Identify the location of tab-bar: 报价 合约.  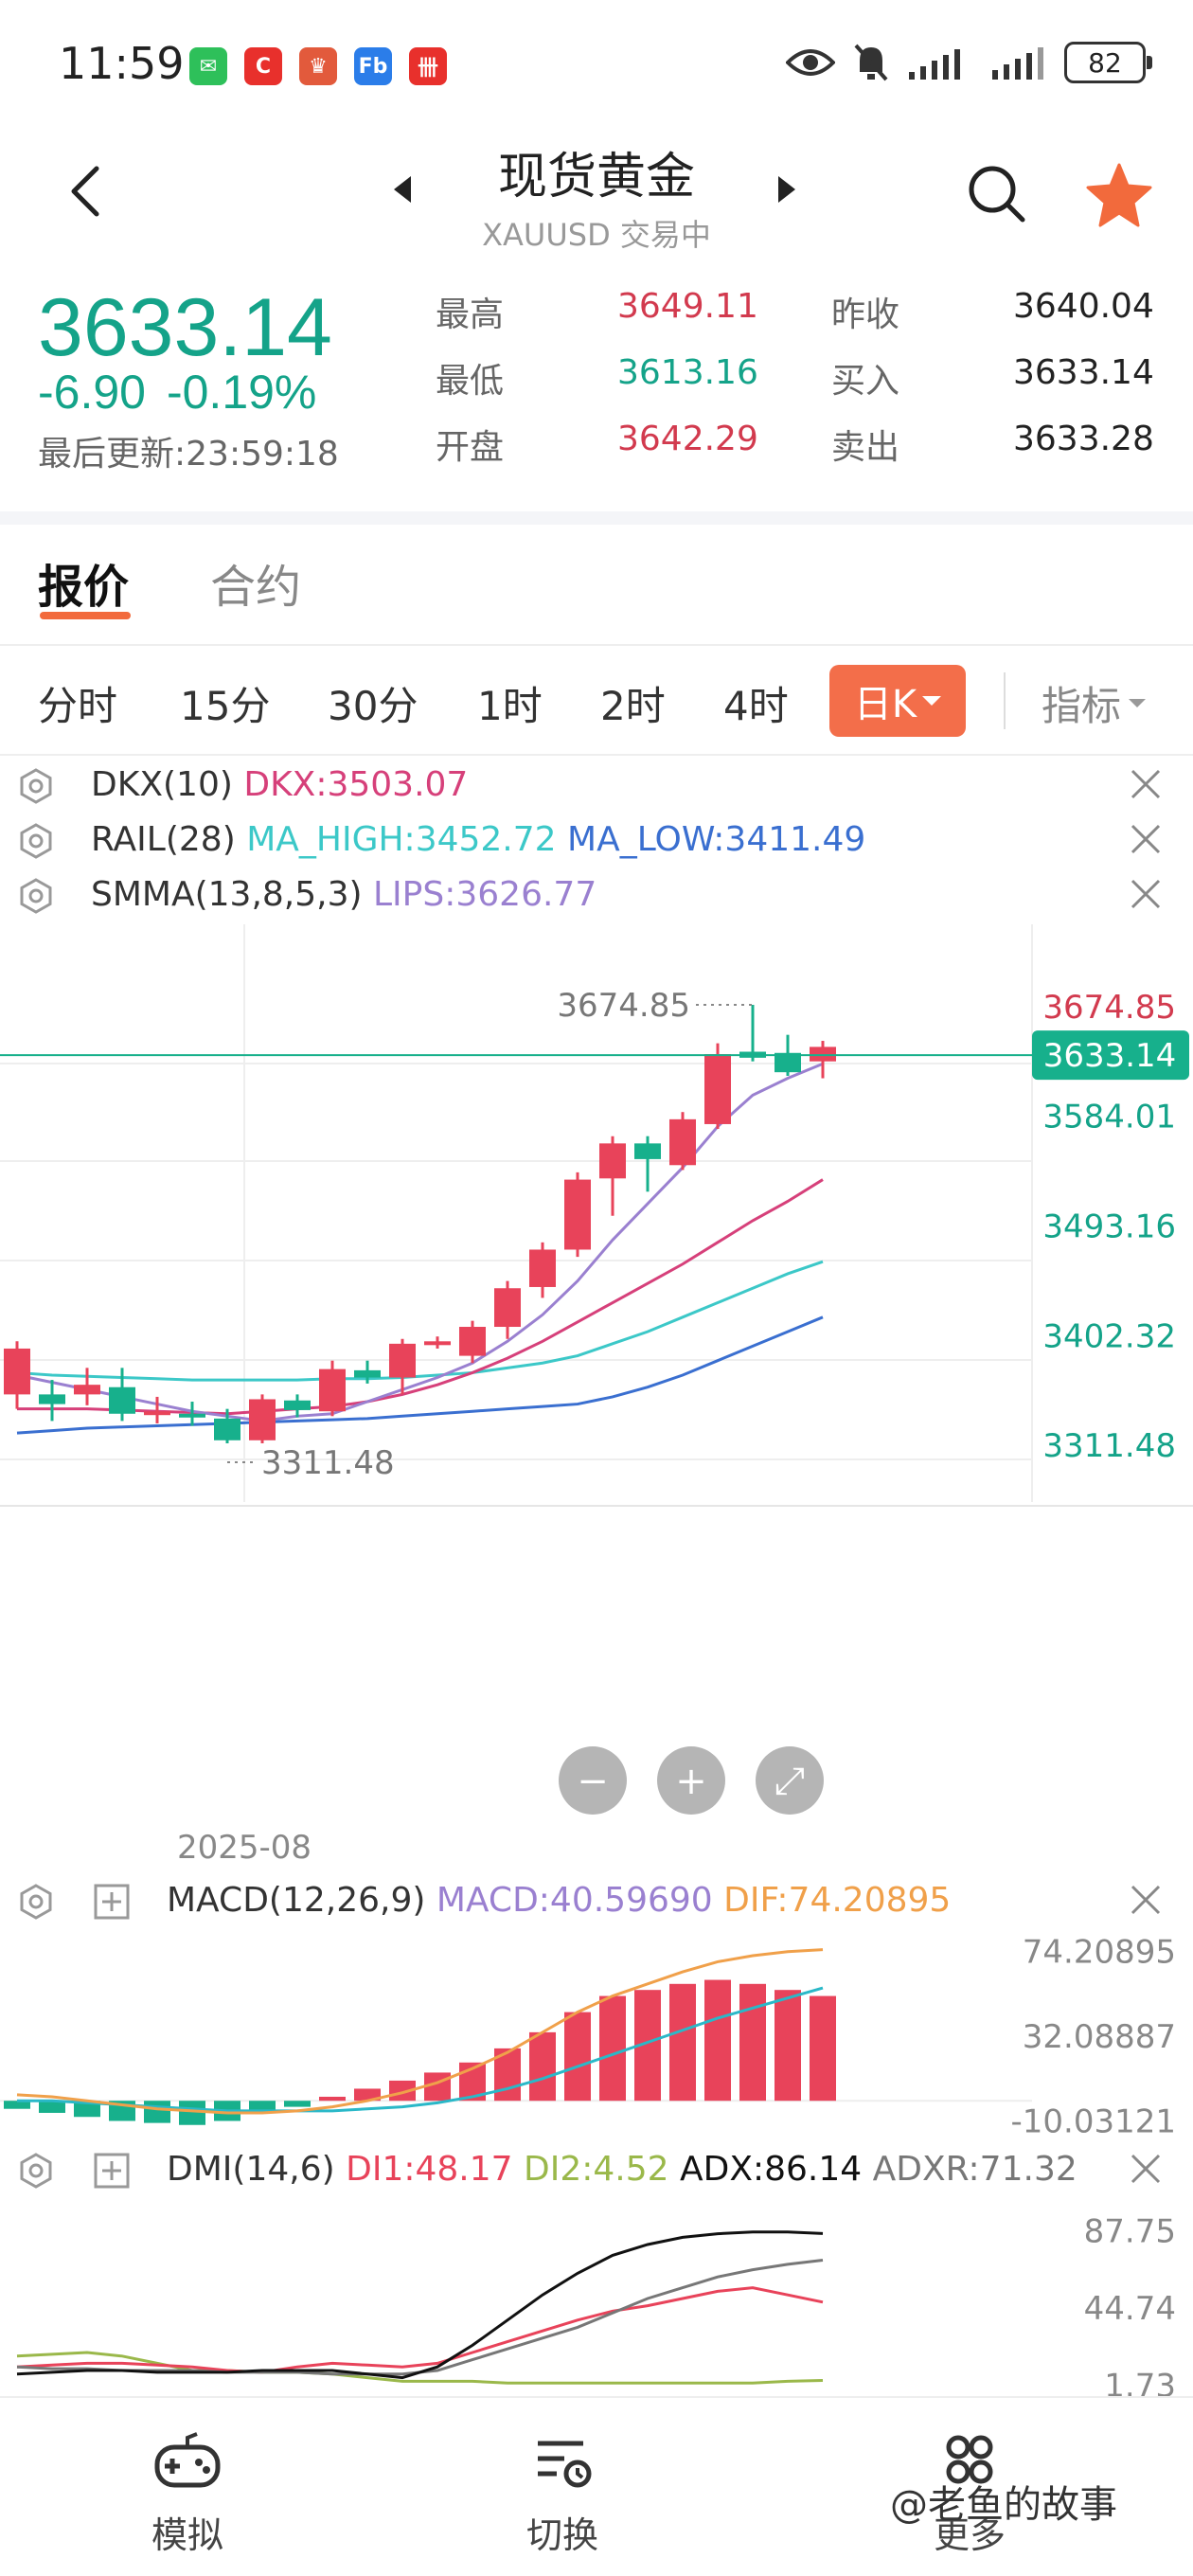
(596, 585).